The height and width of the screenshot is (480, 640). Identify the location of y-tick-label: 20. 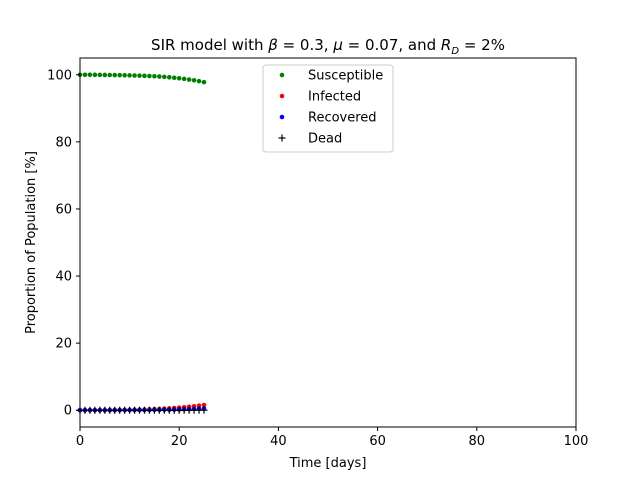
(63, 344).